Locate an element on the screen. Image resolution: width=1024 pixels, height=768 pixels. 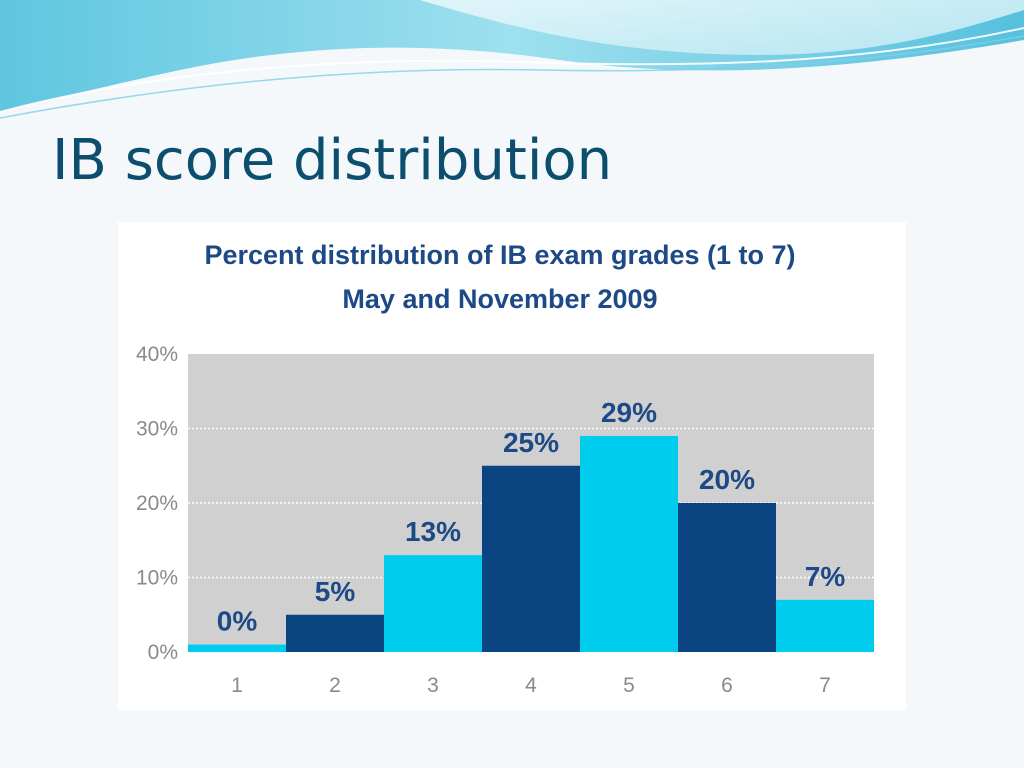
data-label-6: 20% is located at coordinates (727, 479).